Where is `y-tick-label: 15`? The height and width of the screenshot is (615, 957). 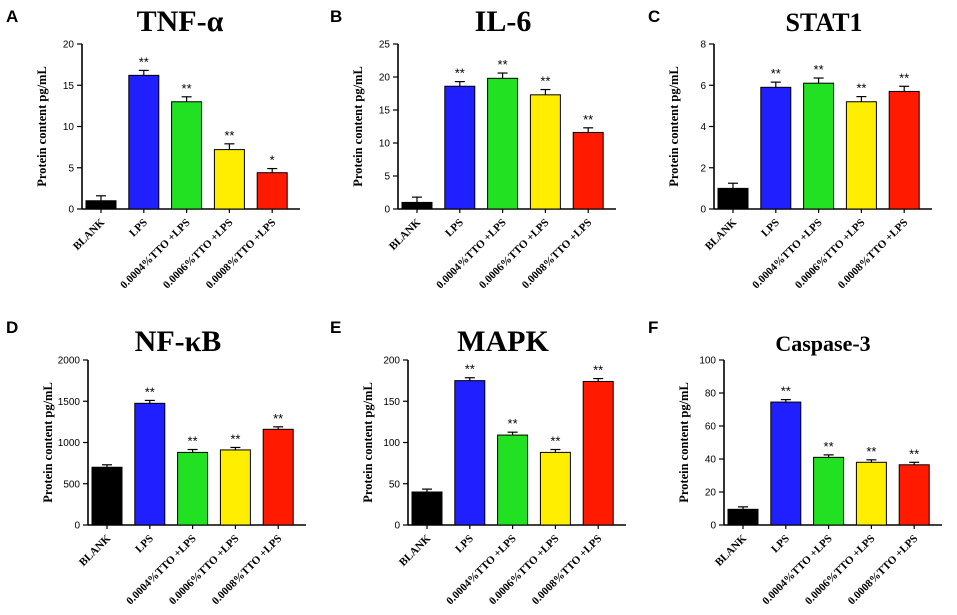 y-tick-label: 15 is located at coordinates (69, 86).